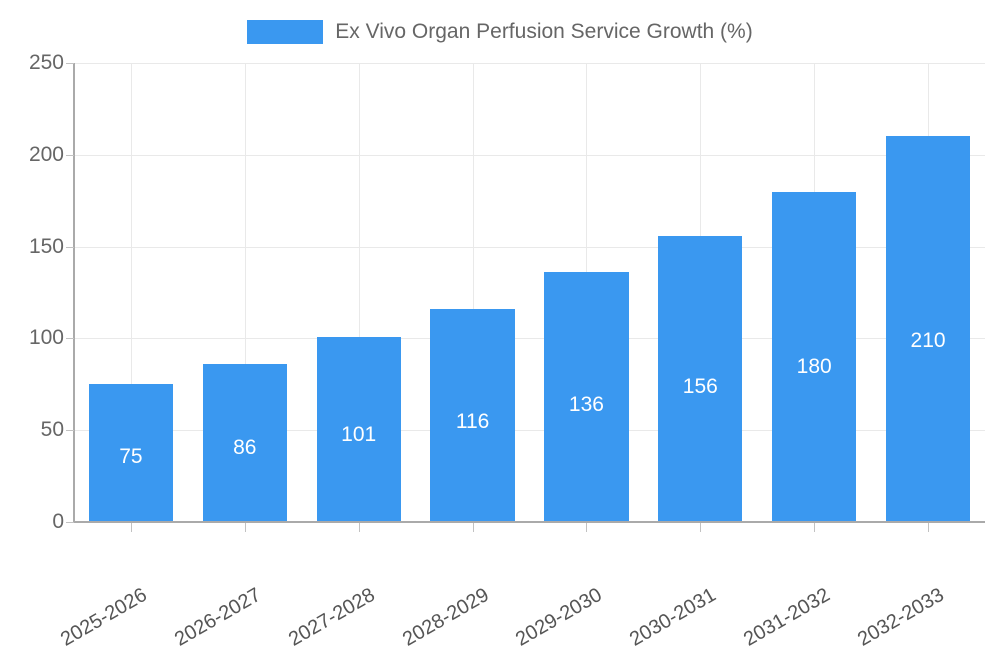 The image size is (1000, 652). I want to click on x-axis-tick-label: 2028-2029, so click(445, 617).